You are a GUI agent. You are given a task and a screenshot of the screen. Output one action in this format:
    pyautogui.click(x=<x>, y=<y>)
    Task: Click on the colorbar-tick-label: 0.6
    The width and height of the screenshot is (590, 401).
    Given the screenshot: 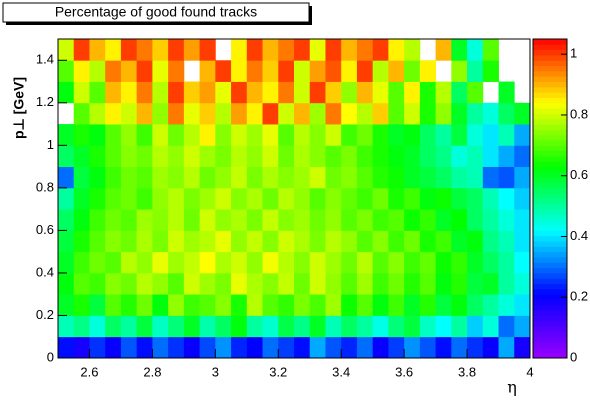 What is the action you would take?
    pyautogui.click(x=579, y=174)
    